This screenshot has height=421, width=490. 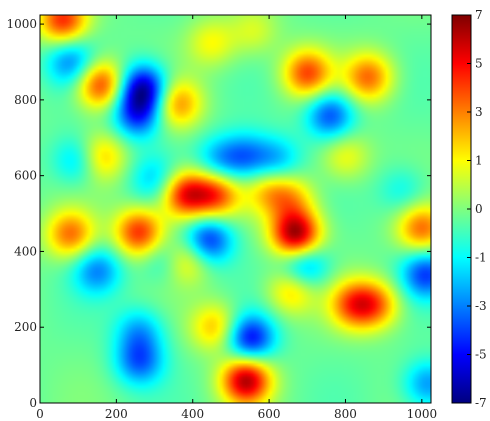 I want to click on colorbar-gradient, so click(x=461, y=209).